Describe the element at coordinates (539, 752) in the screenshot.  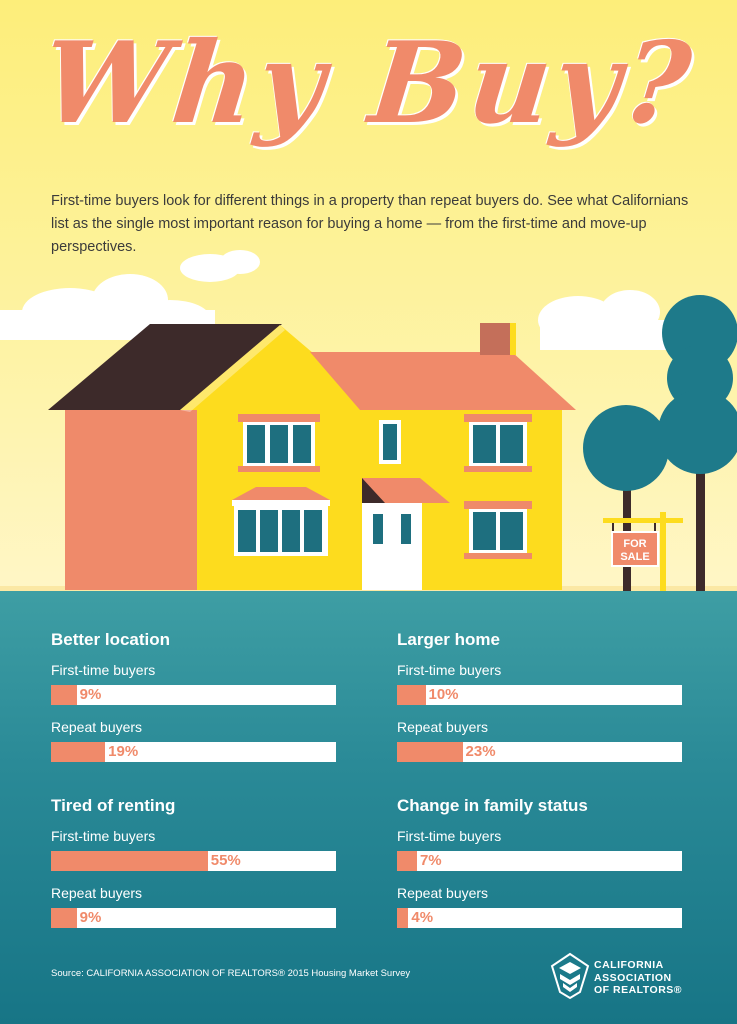
I see `bar-track: 23%` at that location.